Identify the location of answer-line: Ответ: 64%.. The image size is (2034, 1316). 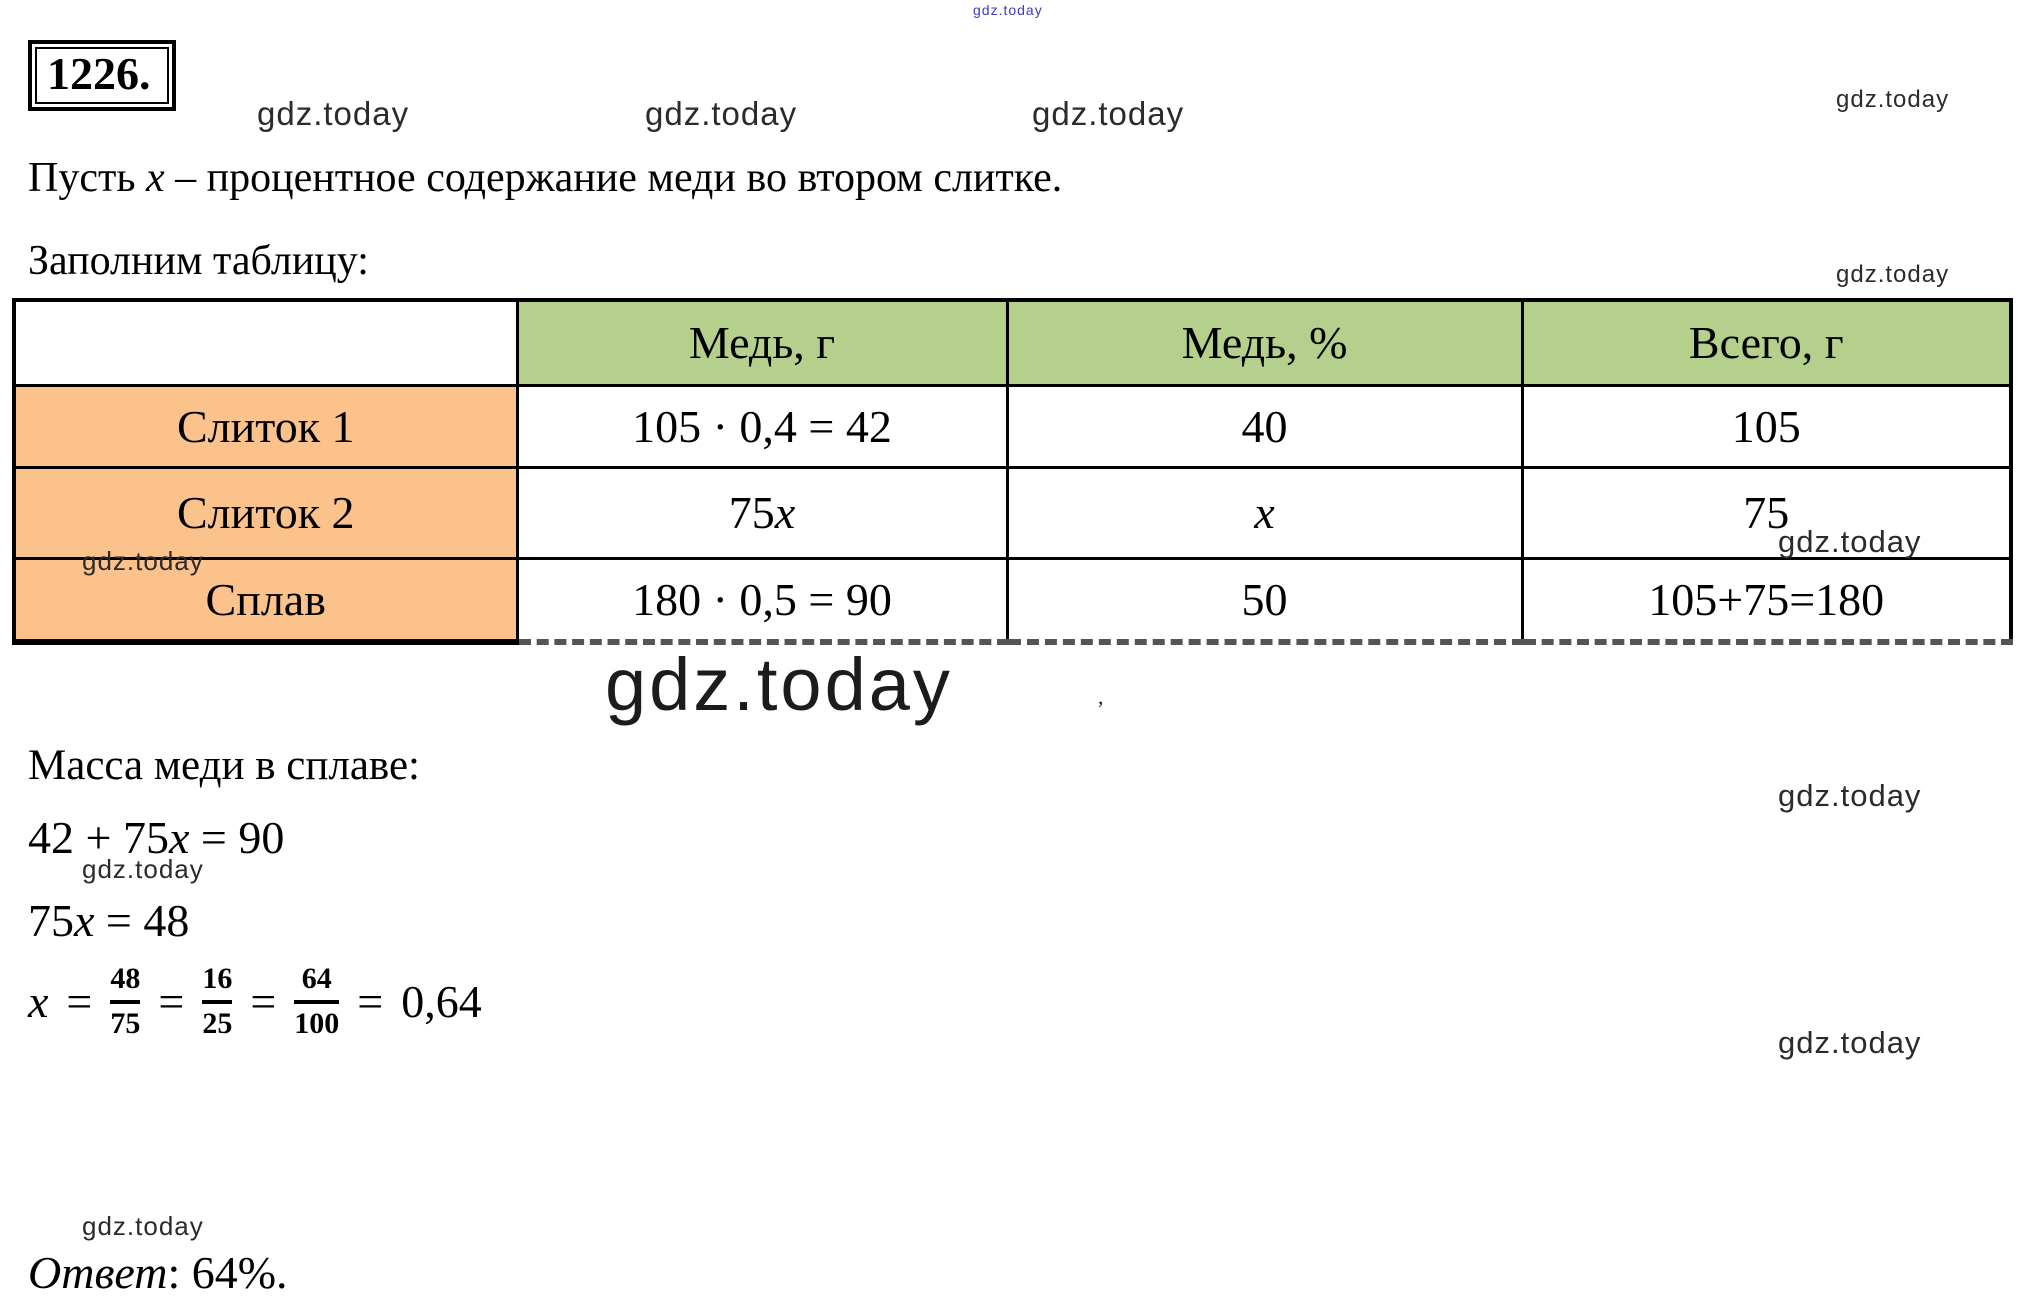
(158, 1272).